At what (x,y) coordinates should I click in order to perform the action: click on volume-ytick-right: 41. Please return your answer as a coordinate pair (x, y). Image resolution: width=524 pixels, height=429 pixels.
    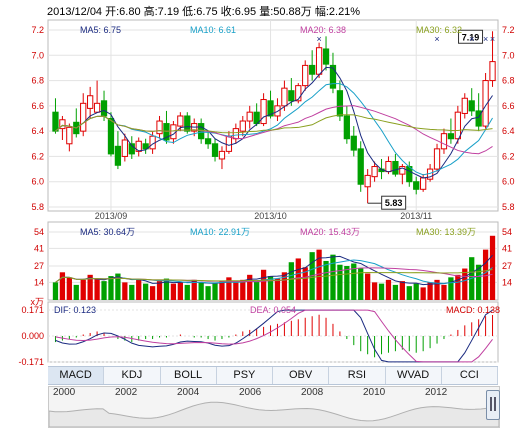
    Looking at the image, I should click on (507, 248).